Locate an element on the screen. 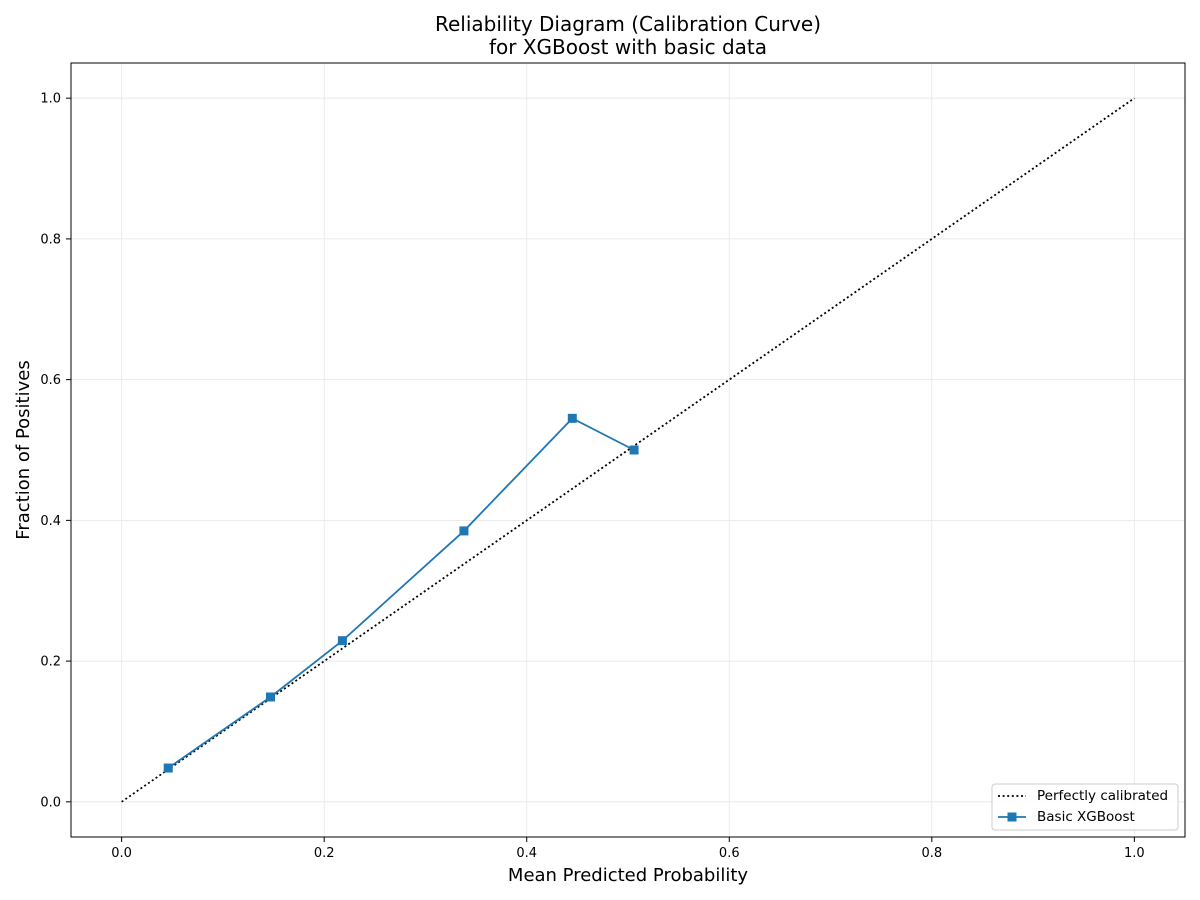 Image resolution: width=1200 pixels, height=900 pixels. y-tick-label: 0.8 is located at coordinates (50, 239).